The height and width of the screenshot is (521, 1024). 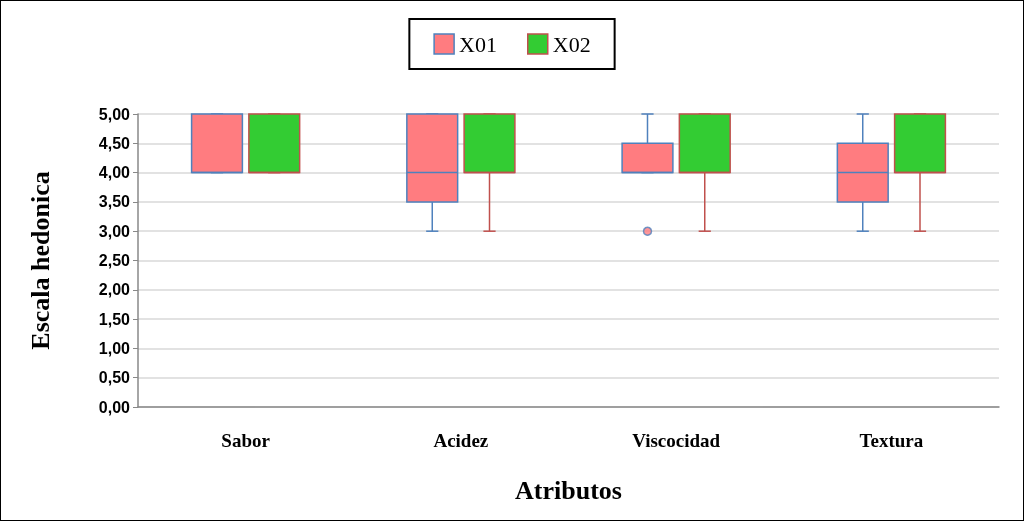 I want to click on x-tick-label: Viscocidad, so click(x=676, y=440).